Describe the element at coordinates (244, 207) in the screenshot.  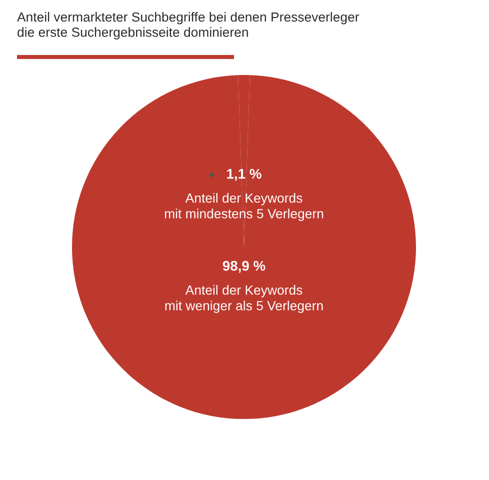
I see `slice-label: Anteil der Keywords mit mindestens 5 Verlegern` at that location.